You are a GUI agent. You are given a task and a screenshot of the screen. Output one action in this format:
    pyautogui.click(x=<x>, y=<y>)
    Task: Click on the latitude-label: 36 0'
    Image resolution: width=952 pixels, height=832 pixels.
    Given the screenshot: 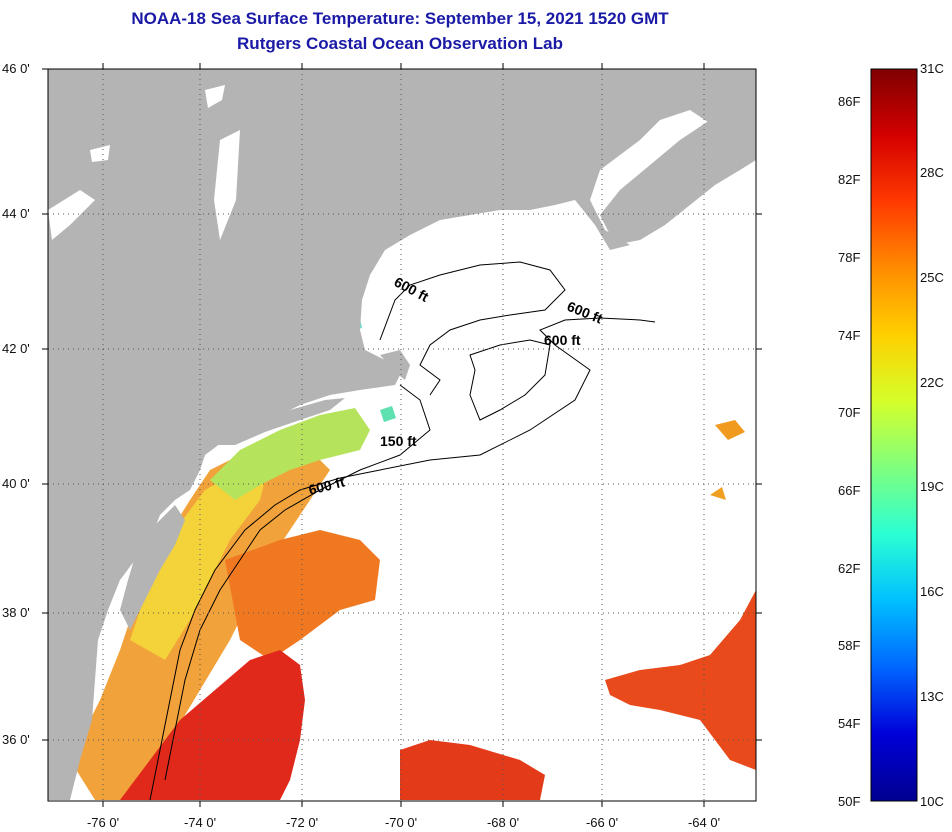 What is the action you would take?
    pyautogui.click(x=16, y=739)
    